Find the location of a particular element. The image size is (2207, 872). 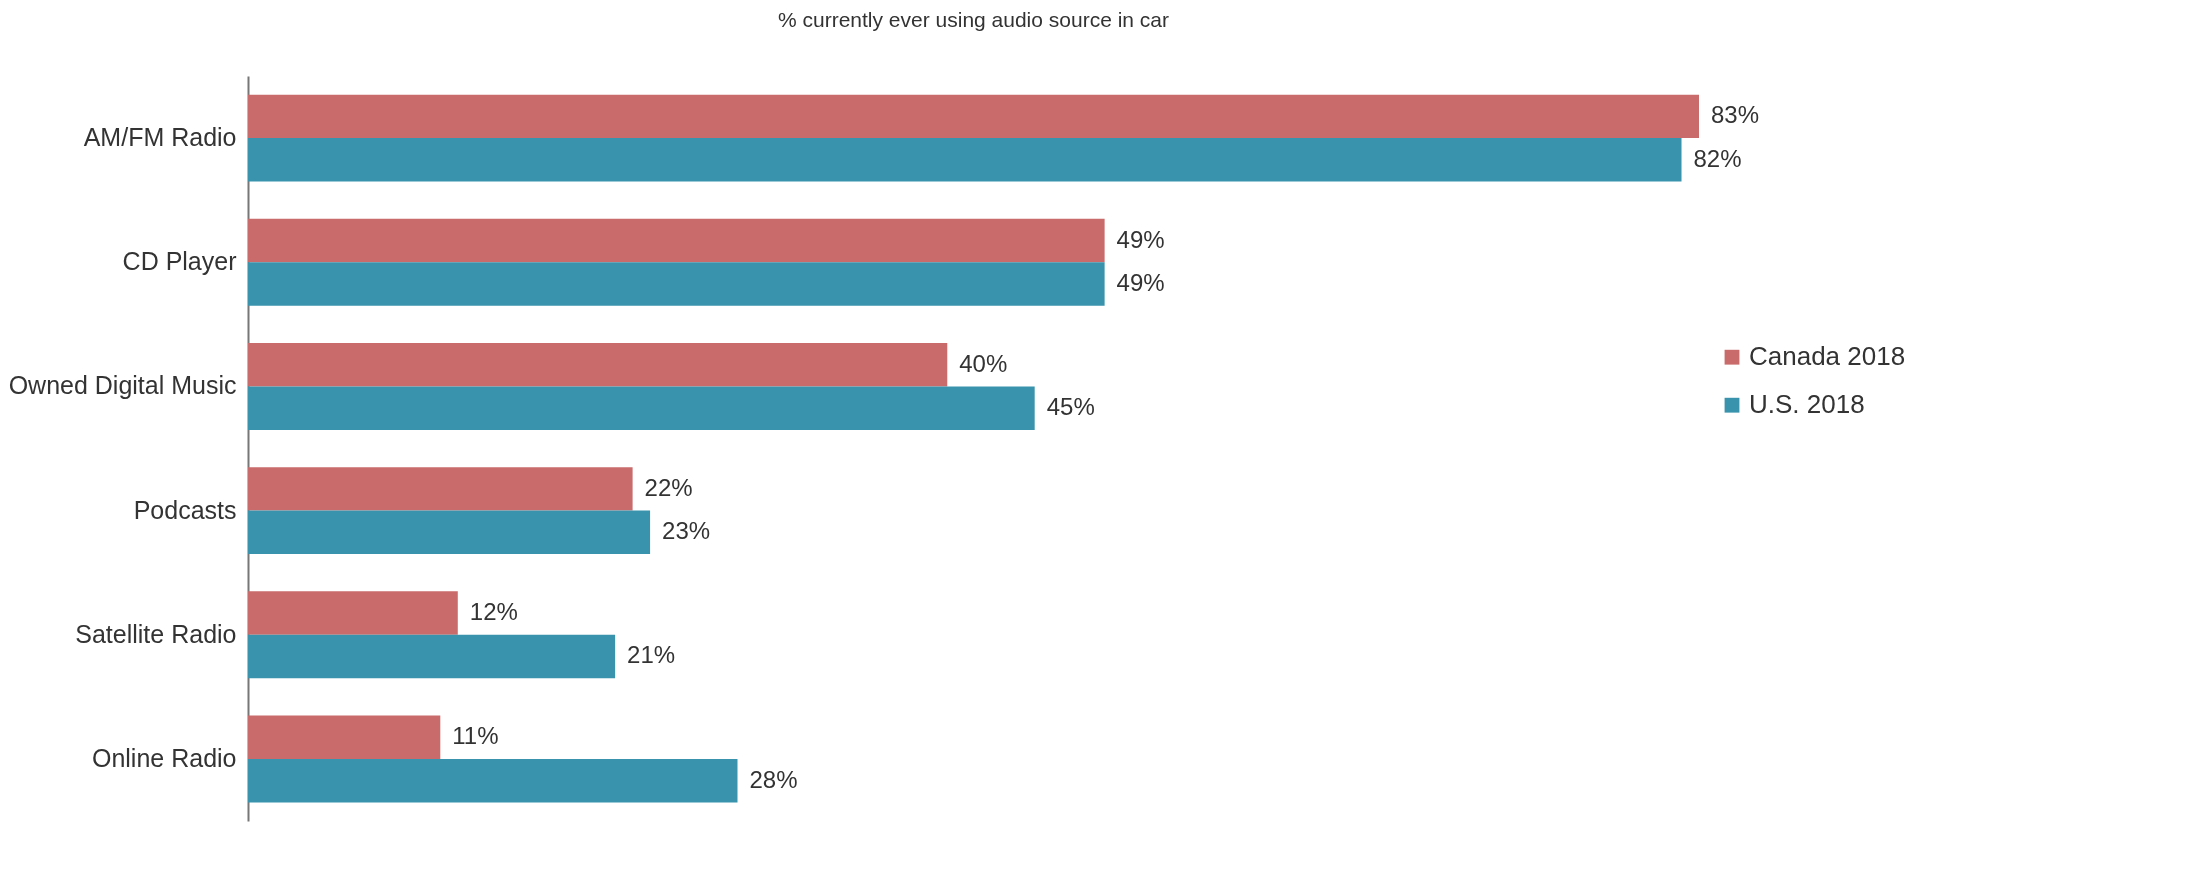

data-label: 40% is located at coordinates (983, 363).